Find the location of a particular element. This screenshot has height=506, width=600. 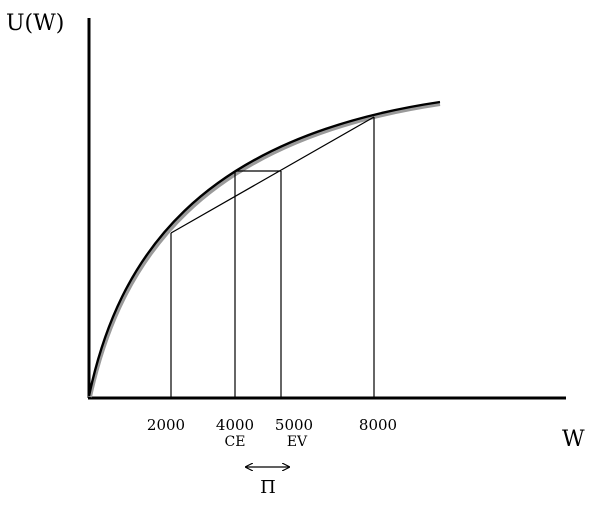

ce-label: CE is located at coordinates (235, 442).